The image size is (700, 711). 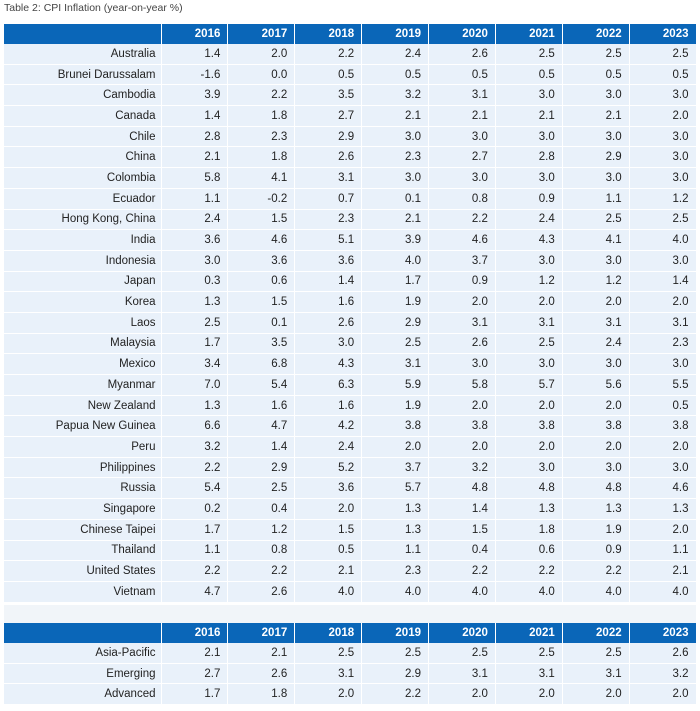 What do you see at coordinates (83, 54) in the screenshot?
I see `row-label: Australia` at bounding box center [83, 54].